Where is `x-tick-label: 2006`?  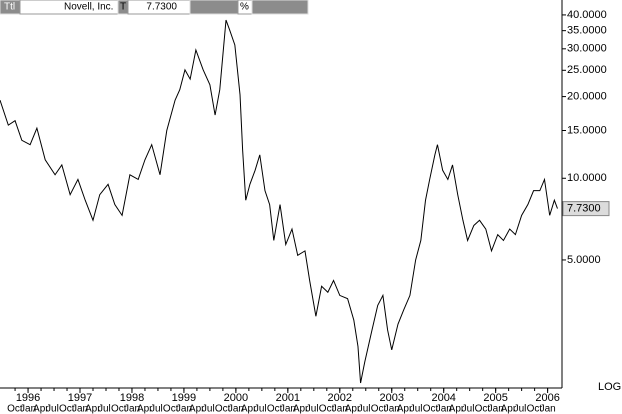
x-tick-label: 2006 is located at coordinates (547, 398).